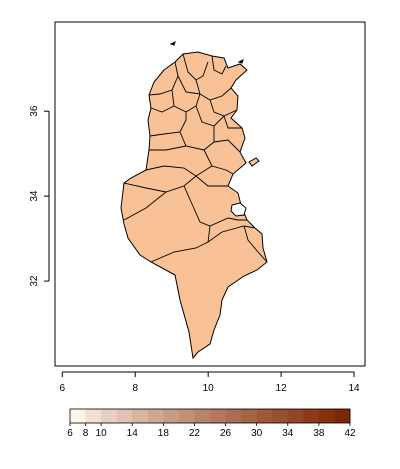 This screenshot has height=469, width=400. What do you see at coordinates (254, 162) in the screenshot?
I see `island-kerkennah` at bounding box center [254, 162].